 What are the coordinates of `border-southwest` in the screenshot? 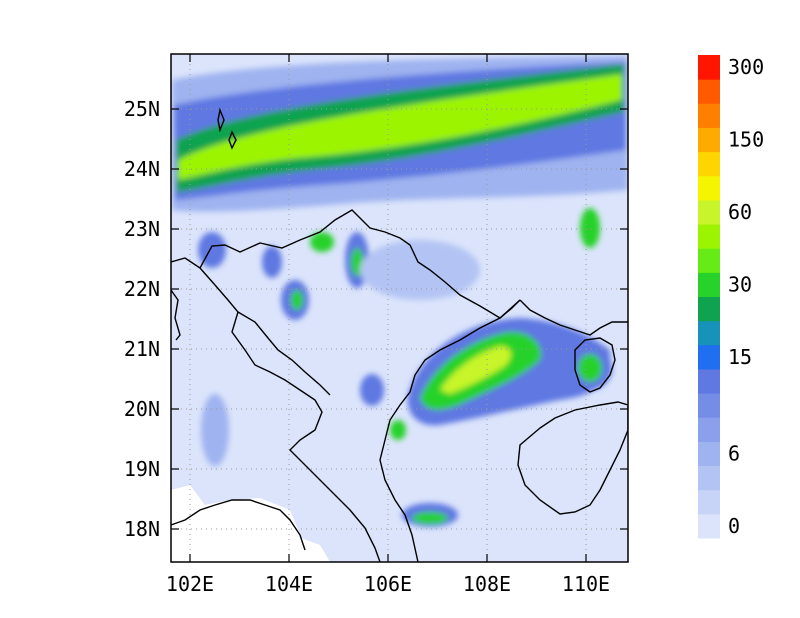 It's located at (238, 525).